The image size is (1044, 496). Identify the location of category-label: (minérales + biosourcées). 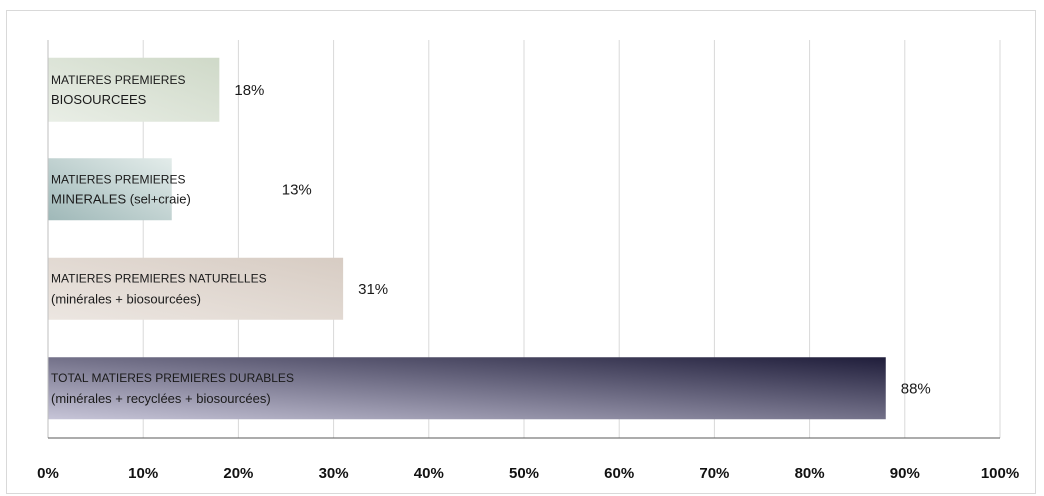
(126, 298).